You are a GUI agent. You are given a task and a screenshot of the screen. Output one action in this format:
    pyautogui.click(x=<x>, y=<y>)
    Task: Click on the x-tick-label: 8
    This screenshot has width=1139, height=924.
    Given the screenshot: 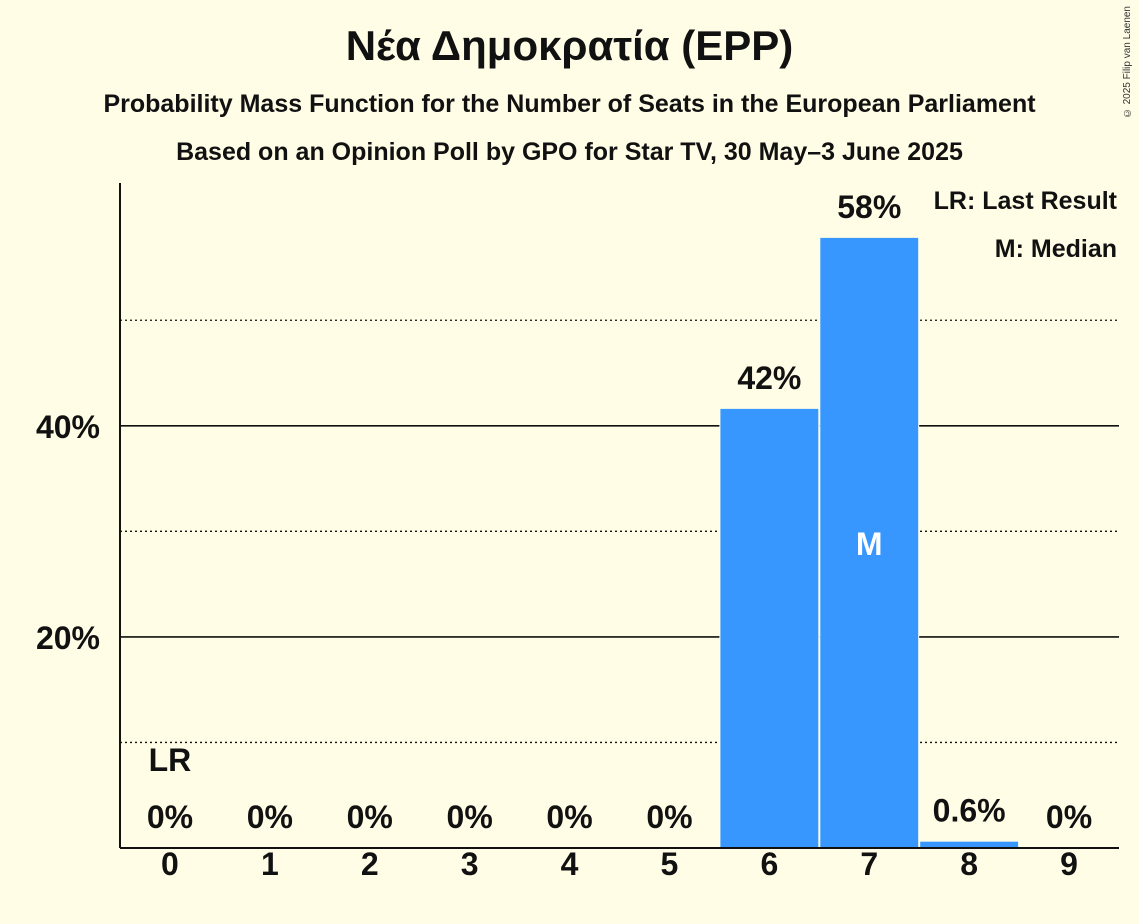 What is the action you would take?
    pyautogui.click(x=969, y=864)
    